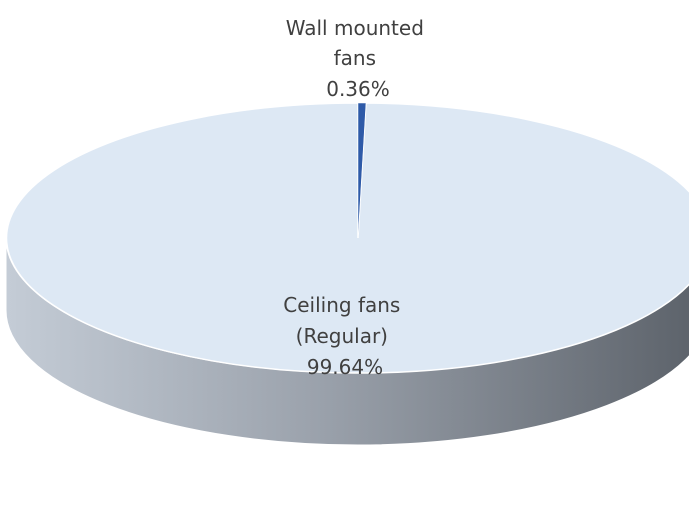 The height and width of the screenshot is (505, 689). I want to click on slice-label-ceiling-line2: (Regular), so click(342, 336).